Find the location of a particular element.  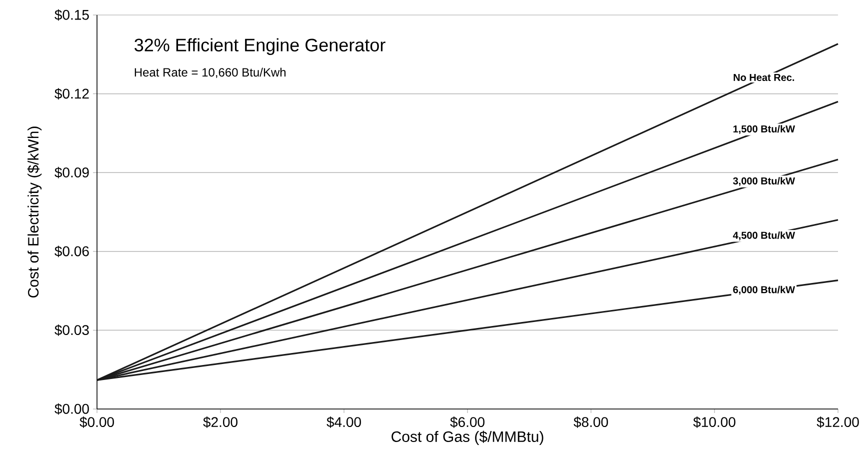

x-tick-label: $10.00 is located at coordinates (714, 422).